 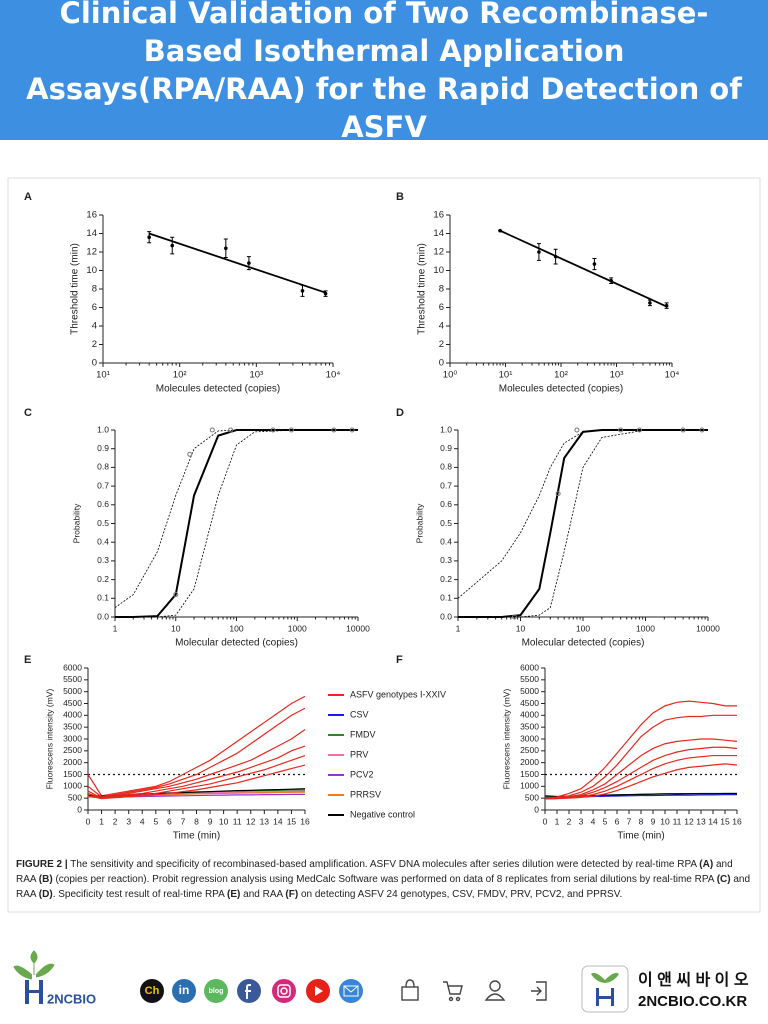 What do you see at coordinates (284, 991) in the screenshot?
I see `instagram-icon` at bounding box center [284, 991].